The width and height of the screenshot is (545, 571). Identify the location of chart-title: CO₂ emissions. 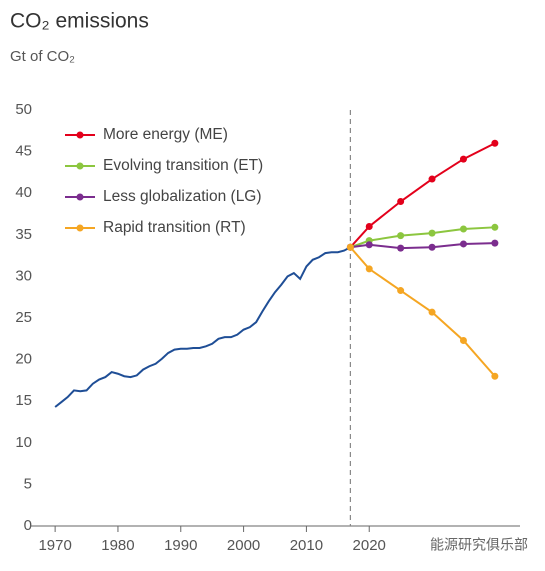
(79, 21).